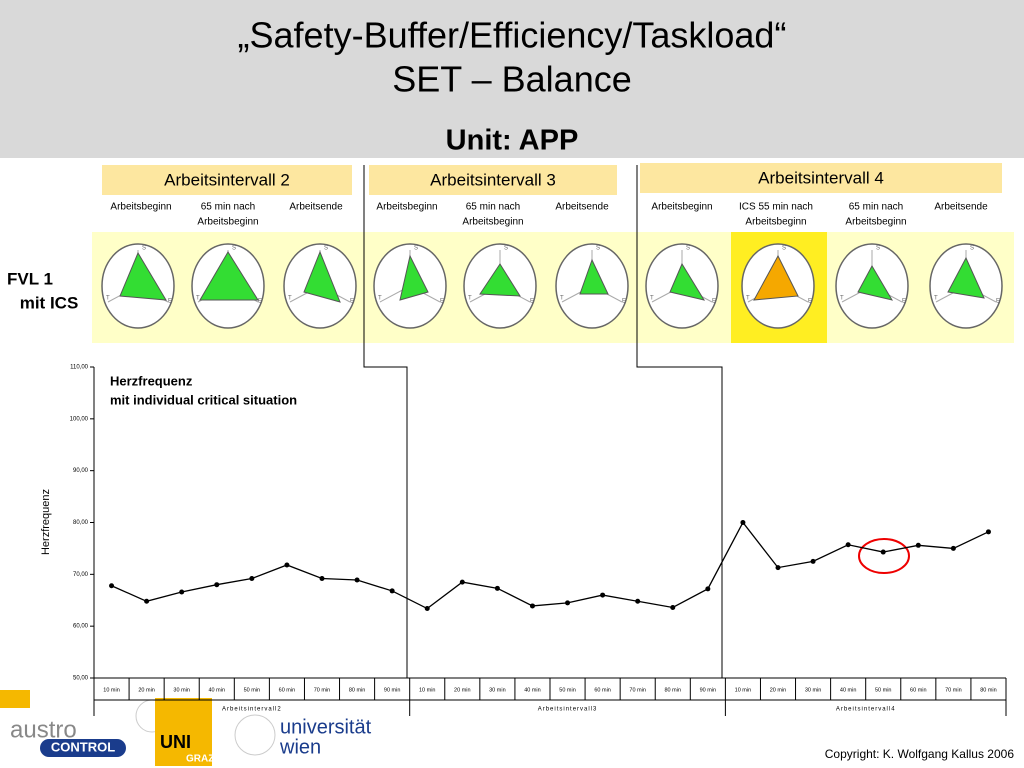 Image resolution: width=1024 pixels, height=768 pixels. Describe the element at coordinates (252, 710) in the screenshot. I see `group-label: Arbeitsintervall2` at that location.